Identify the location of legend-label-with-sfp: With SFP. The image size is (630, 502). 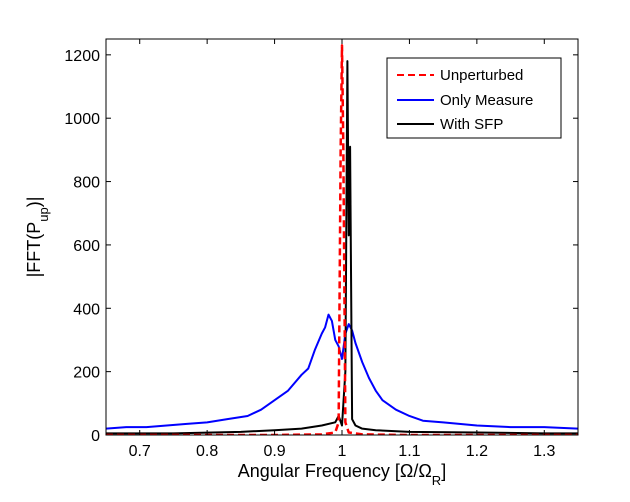
(471, 124).